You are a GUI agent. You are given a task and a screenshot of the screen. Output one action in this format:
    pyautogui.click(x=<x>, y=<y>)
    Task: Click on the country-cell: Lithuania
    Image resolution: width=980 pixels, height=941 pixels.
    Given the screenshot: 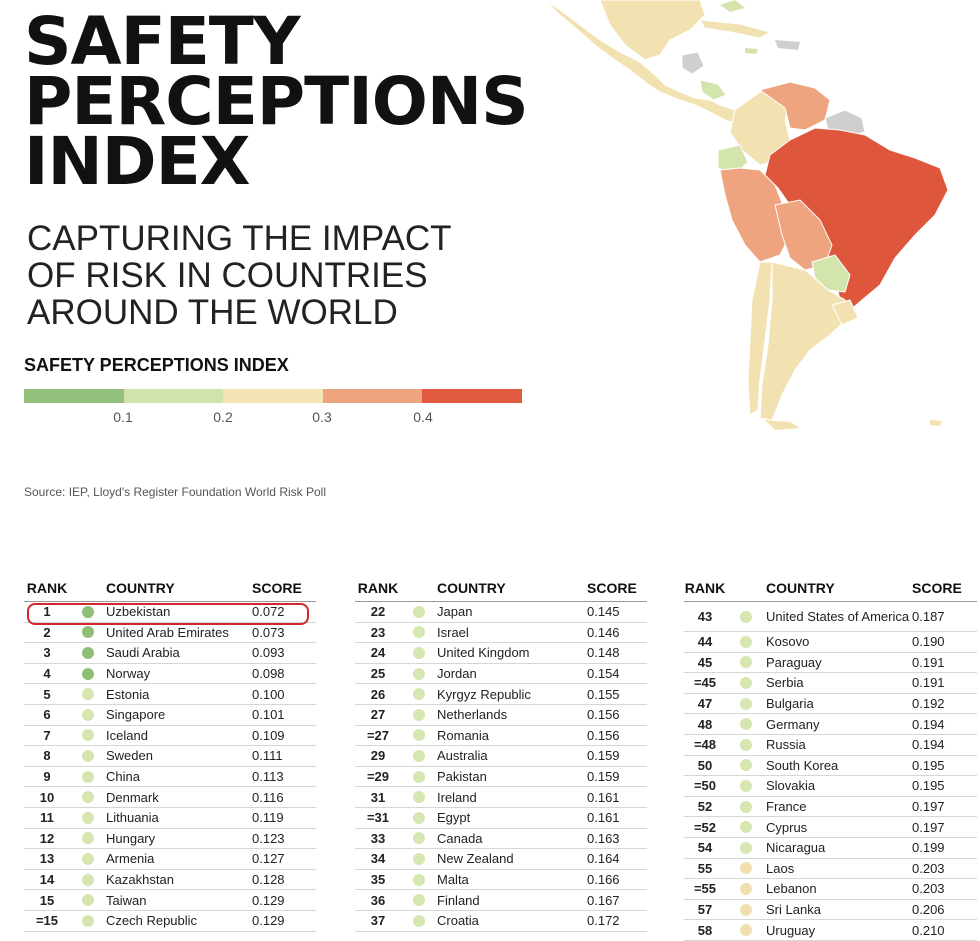 What is the action you would take?
    pyautogui.click(x=132, y=818)
    